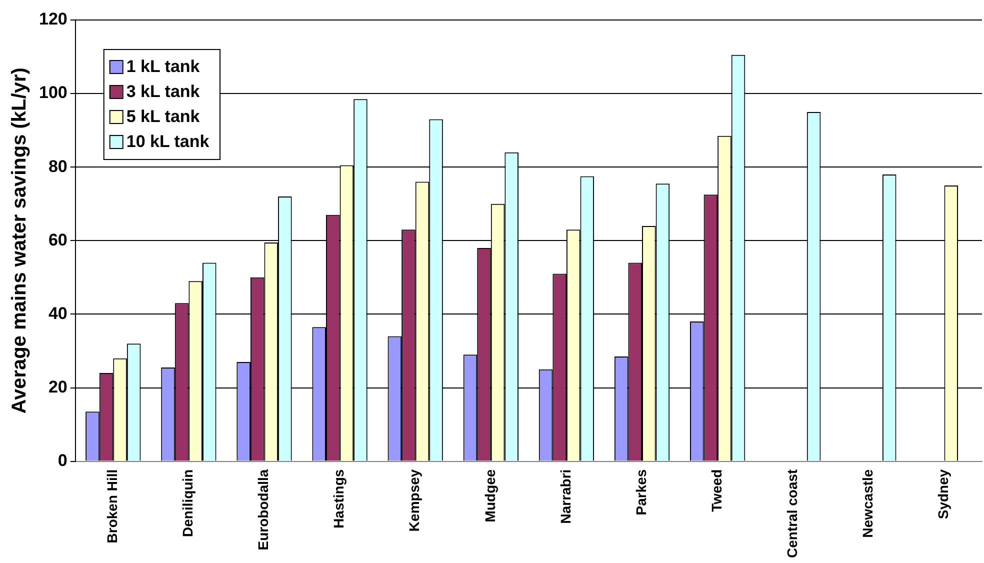 The width and height of the screenshot is (984, 563). Describe the element at coordinates (490, 495) in the screenshot. I see `x-tick-label: Mudgee` at that location.